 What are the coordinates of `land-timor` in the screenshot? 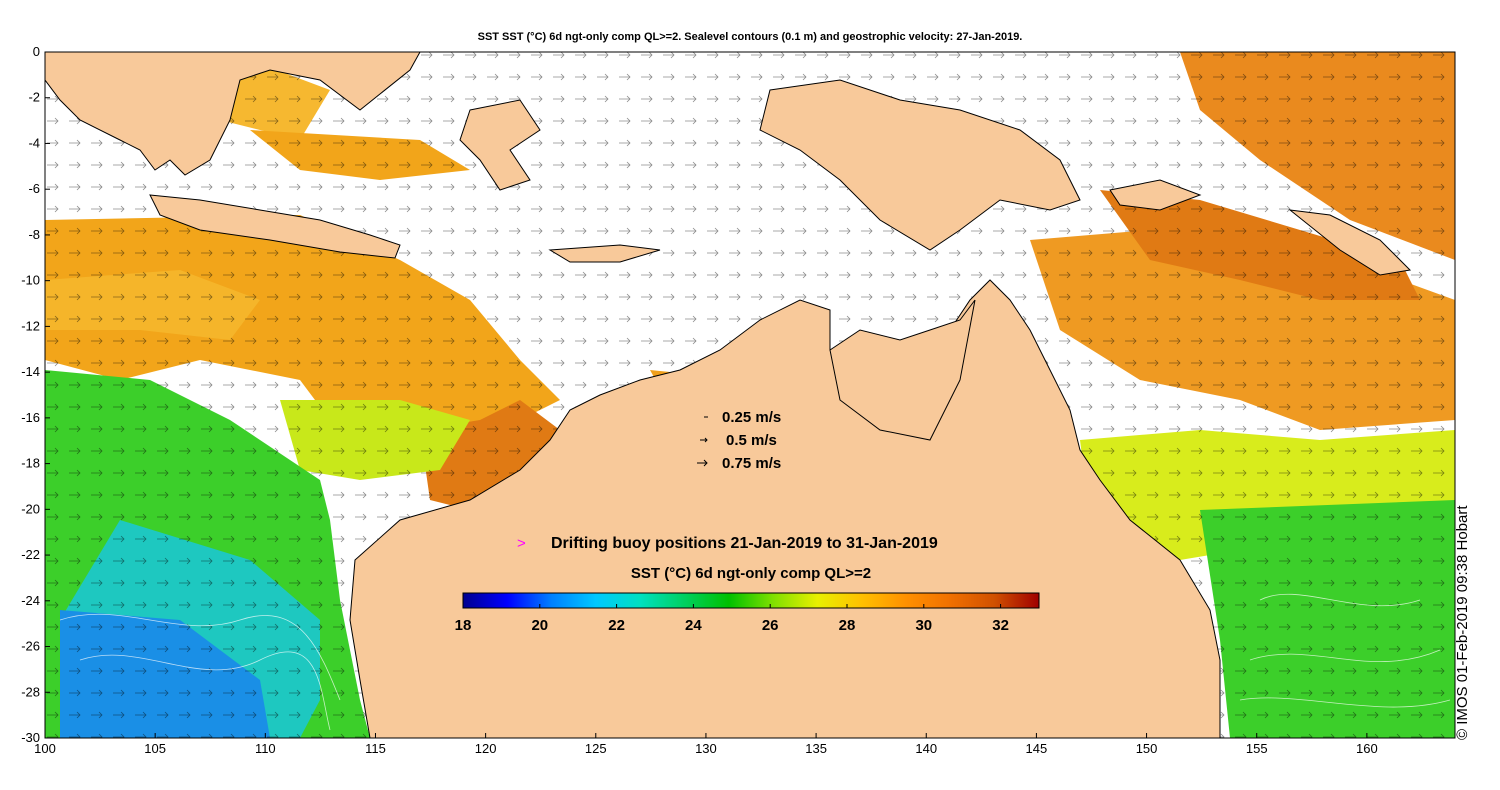 It's located at (604, 253).